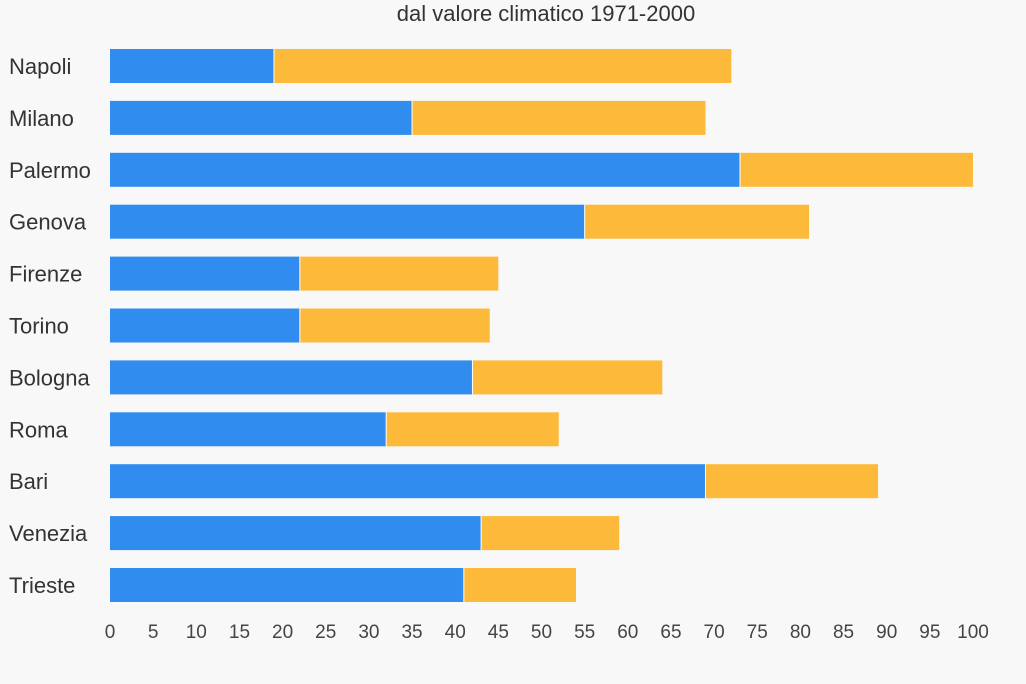 Image resolution: width=1026 pixels, height=684 pixels. Describe the element at coordinates (541, 632) in the screenshot. I see `x-tick-label-50: 50` at that location.